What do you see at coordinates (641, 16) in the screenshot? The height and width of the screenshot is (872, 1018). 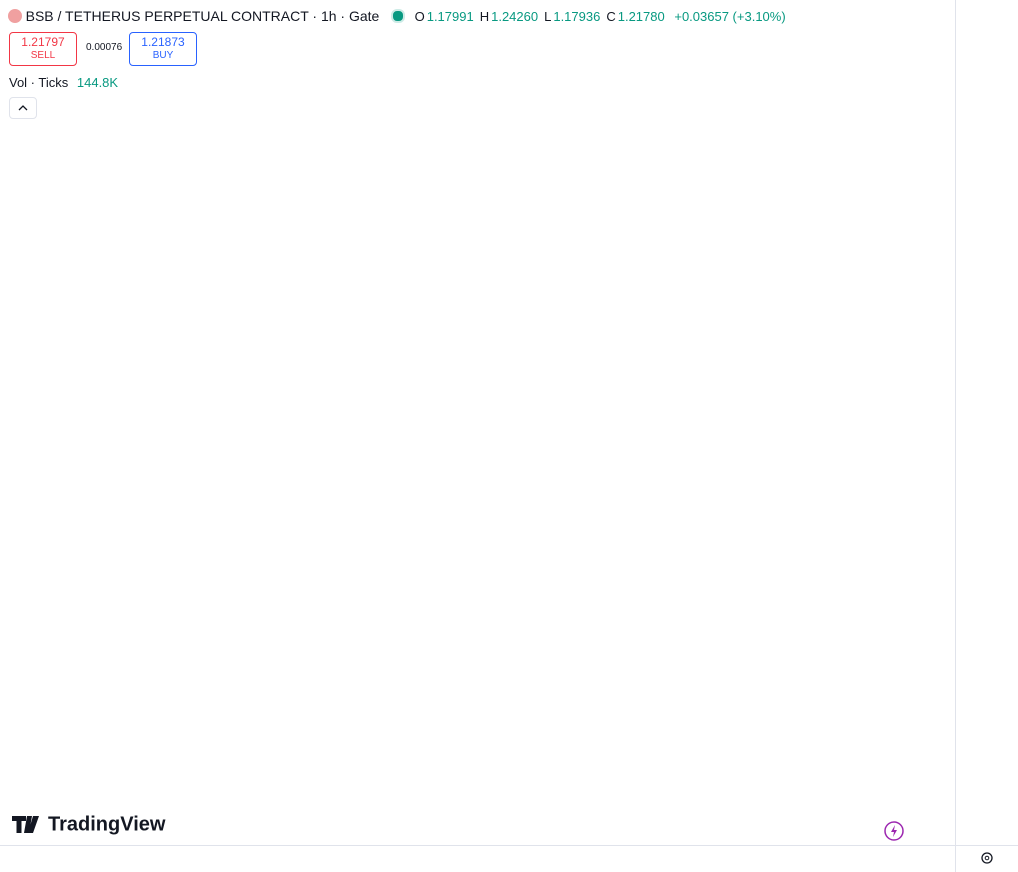 I see `ohlc-value: 1.21780` at bounding box center [641, 16].